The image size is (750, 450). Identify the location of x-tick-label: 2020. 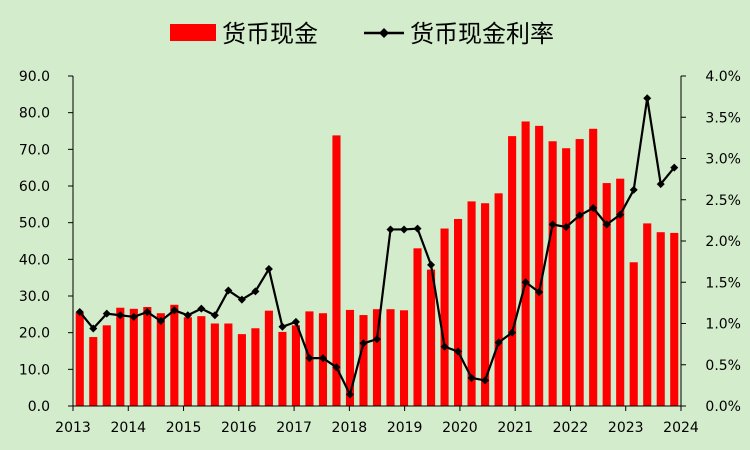
(460, 428).